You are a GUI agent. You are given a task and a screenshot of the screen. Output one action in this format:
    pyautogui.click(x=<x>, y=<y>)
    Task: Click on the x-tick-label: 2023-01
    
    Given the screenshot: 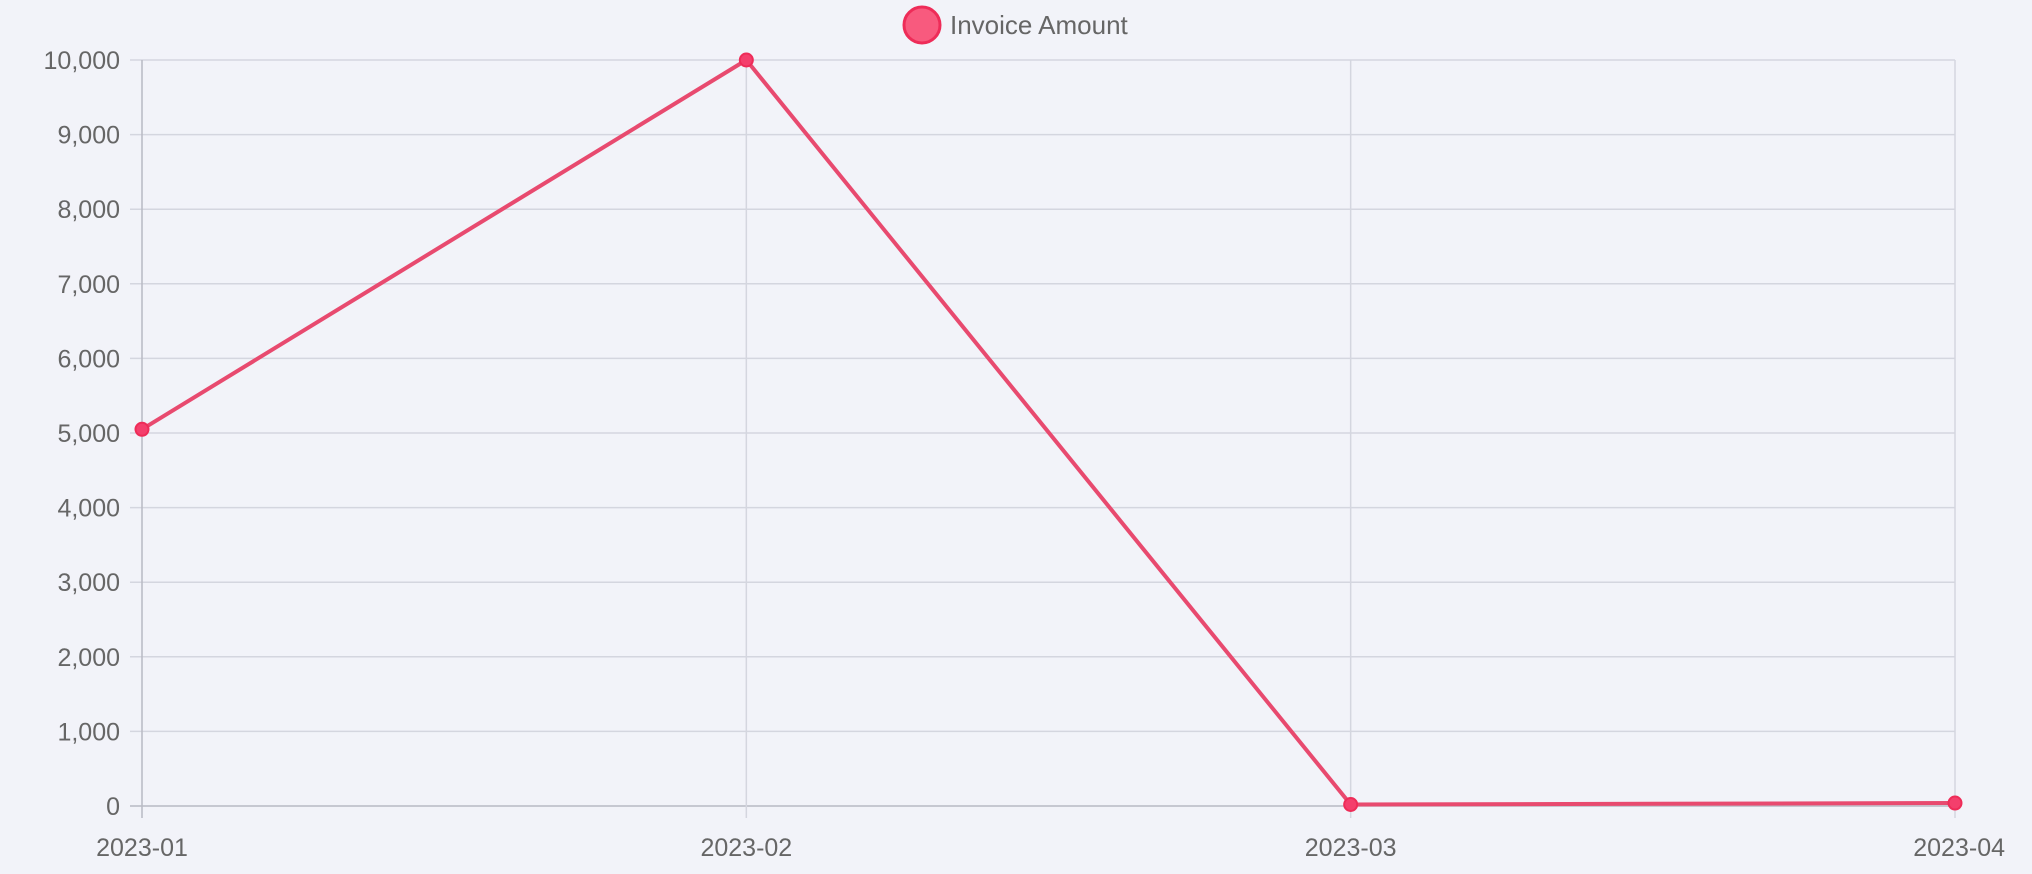 What is the action you would take?
    pyautogui.click(x=142, y=848)
    